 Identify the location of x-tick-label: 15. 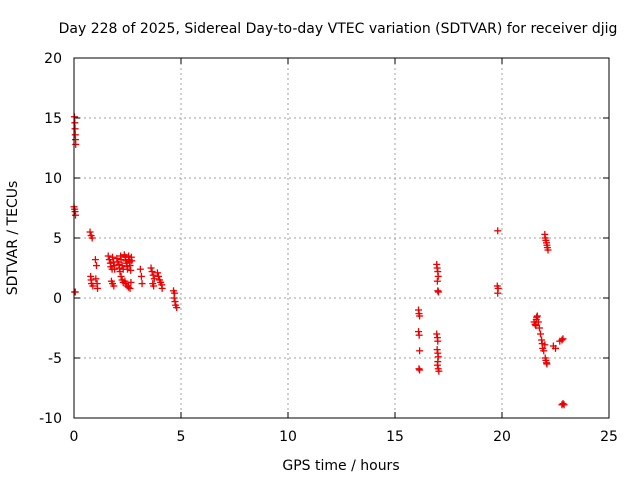
(395, 437).